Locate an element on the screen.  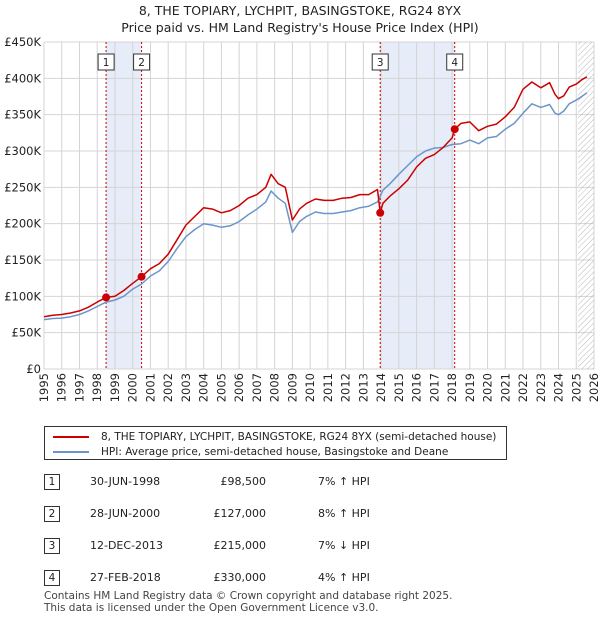
sale-badge-number: 4 is located at coordinates (454, 63).